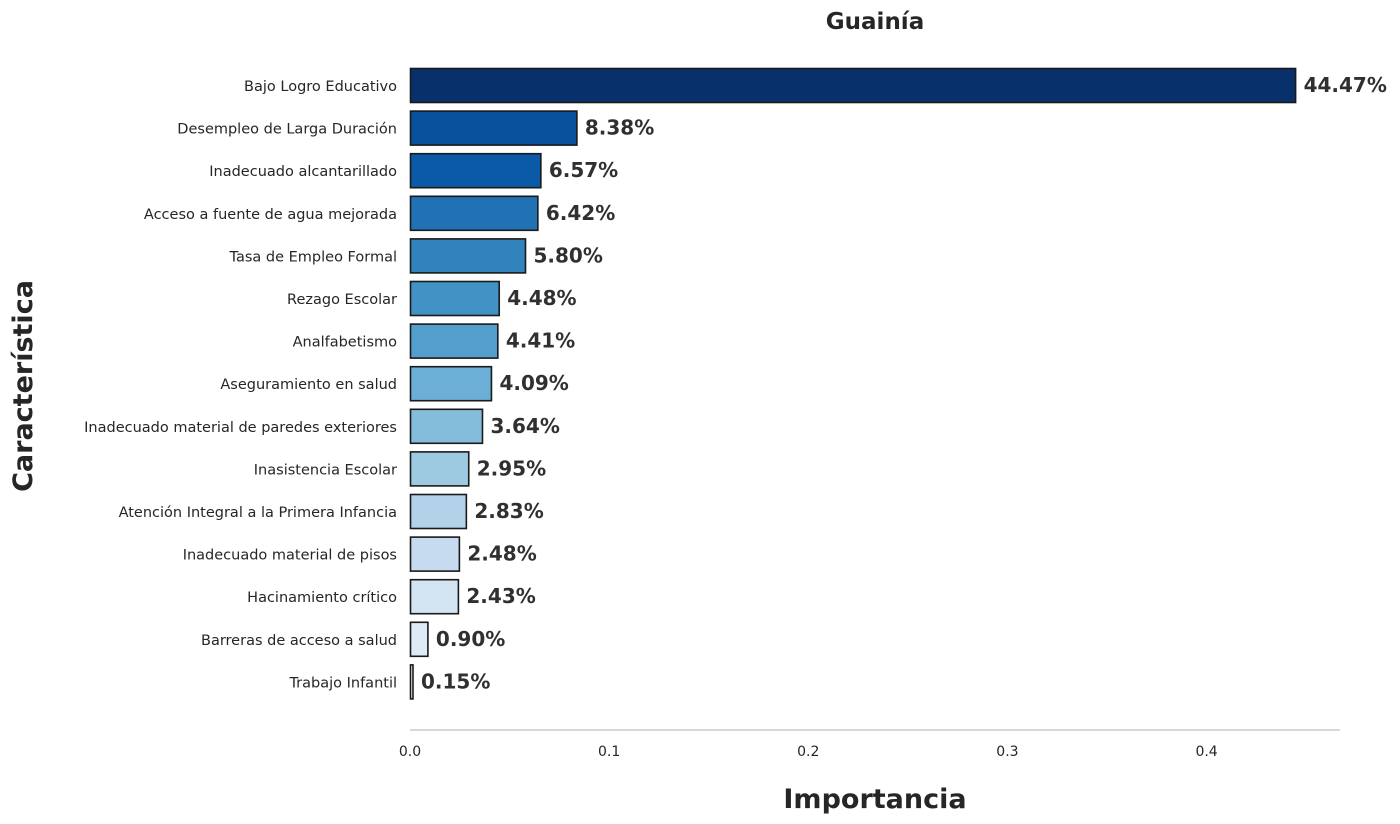 The height and width of the screenshot is (824, 1400). I want to click on x-tick-label: 0.3, so click(1007, 752).